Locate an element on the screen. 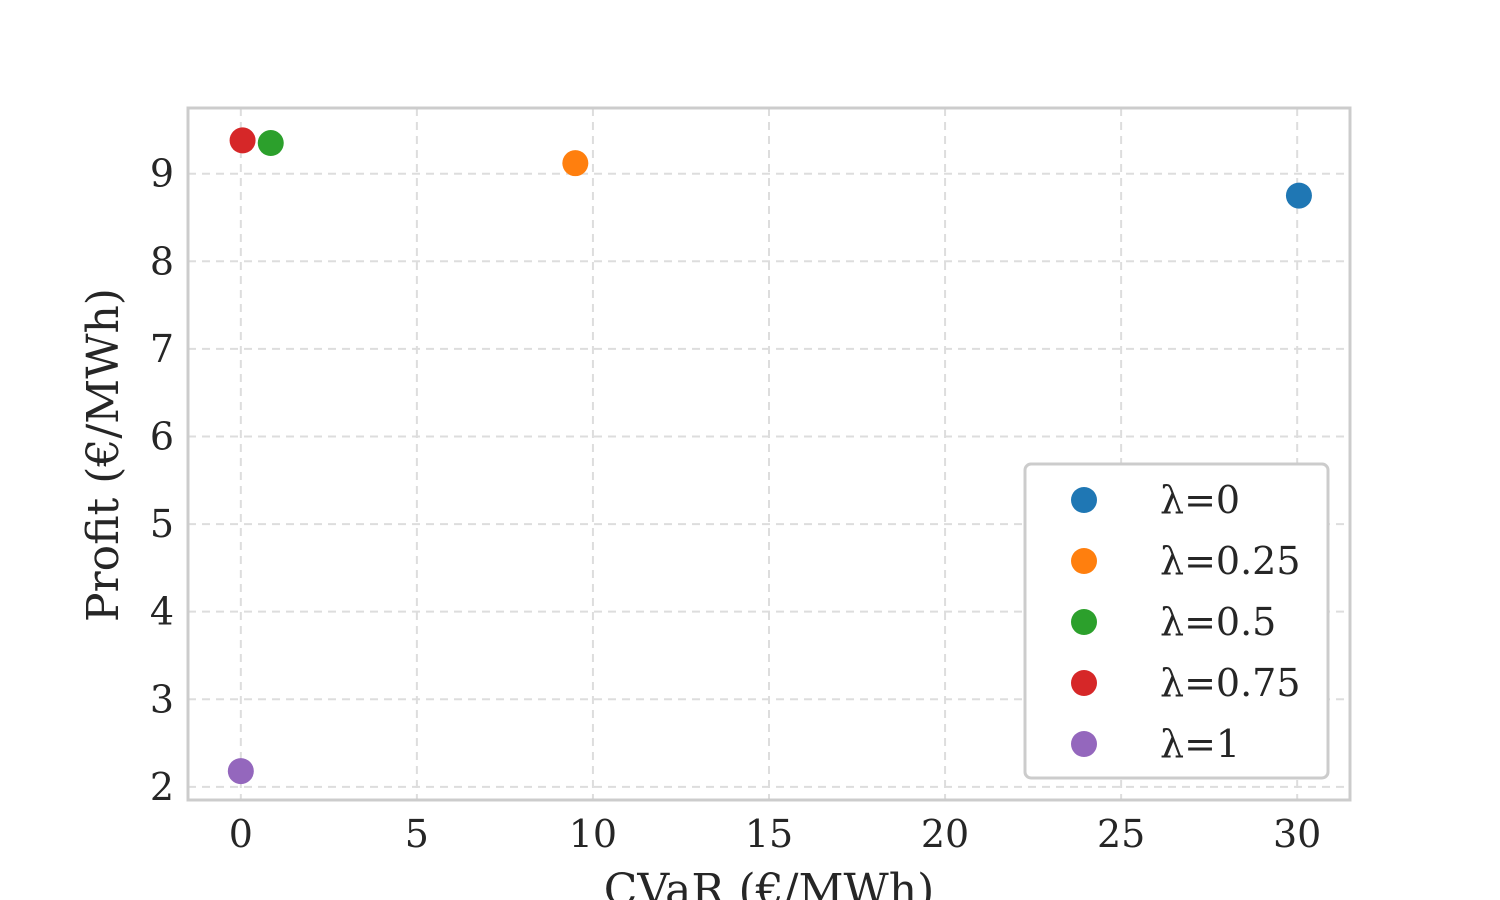  legend-label: λ=0.25 is located at coordinates (1230, 561).